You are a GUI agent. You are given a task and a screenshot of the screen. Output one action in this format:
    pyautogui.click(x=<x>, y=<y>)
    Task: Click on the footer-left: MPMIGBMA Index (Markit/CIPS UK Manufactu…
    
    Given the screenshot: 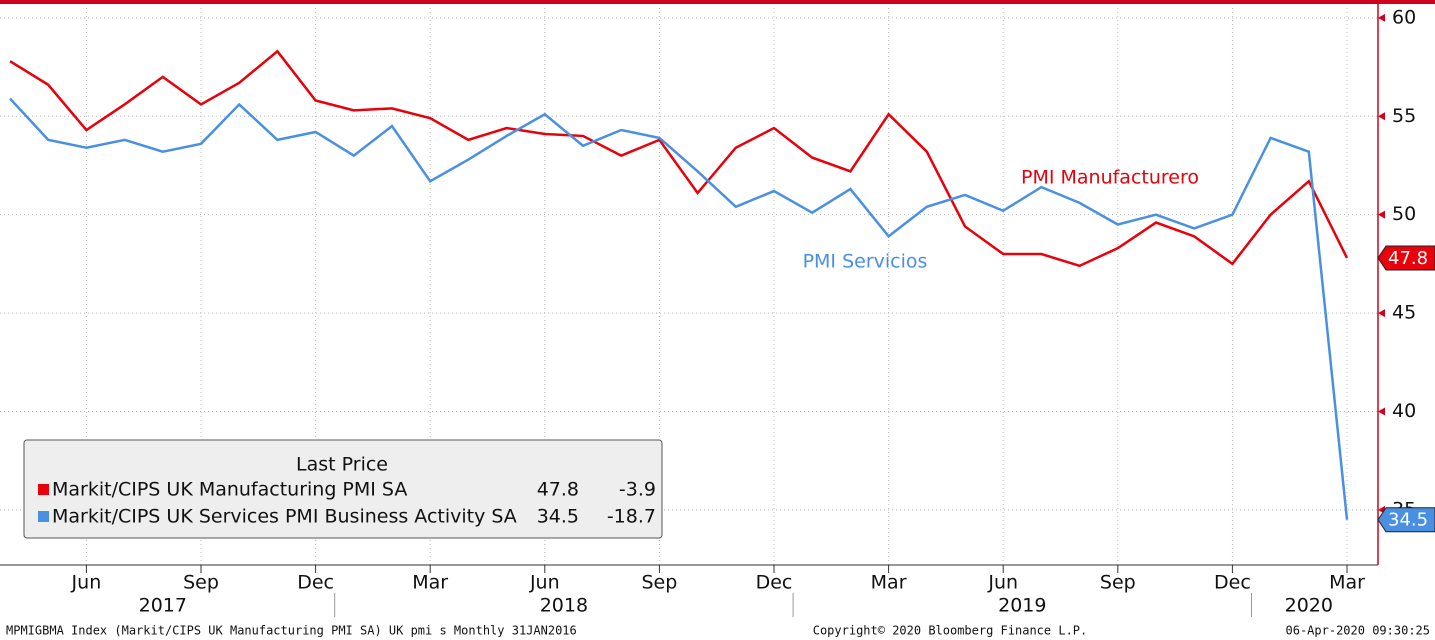 What is the action you would take?
    pyautogui.click(x=291, y=631)
    